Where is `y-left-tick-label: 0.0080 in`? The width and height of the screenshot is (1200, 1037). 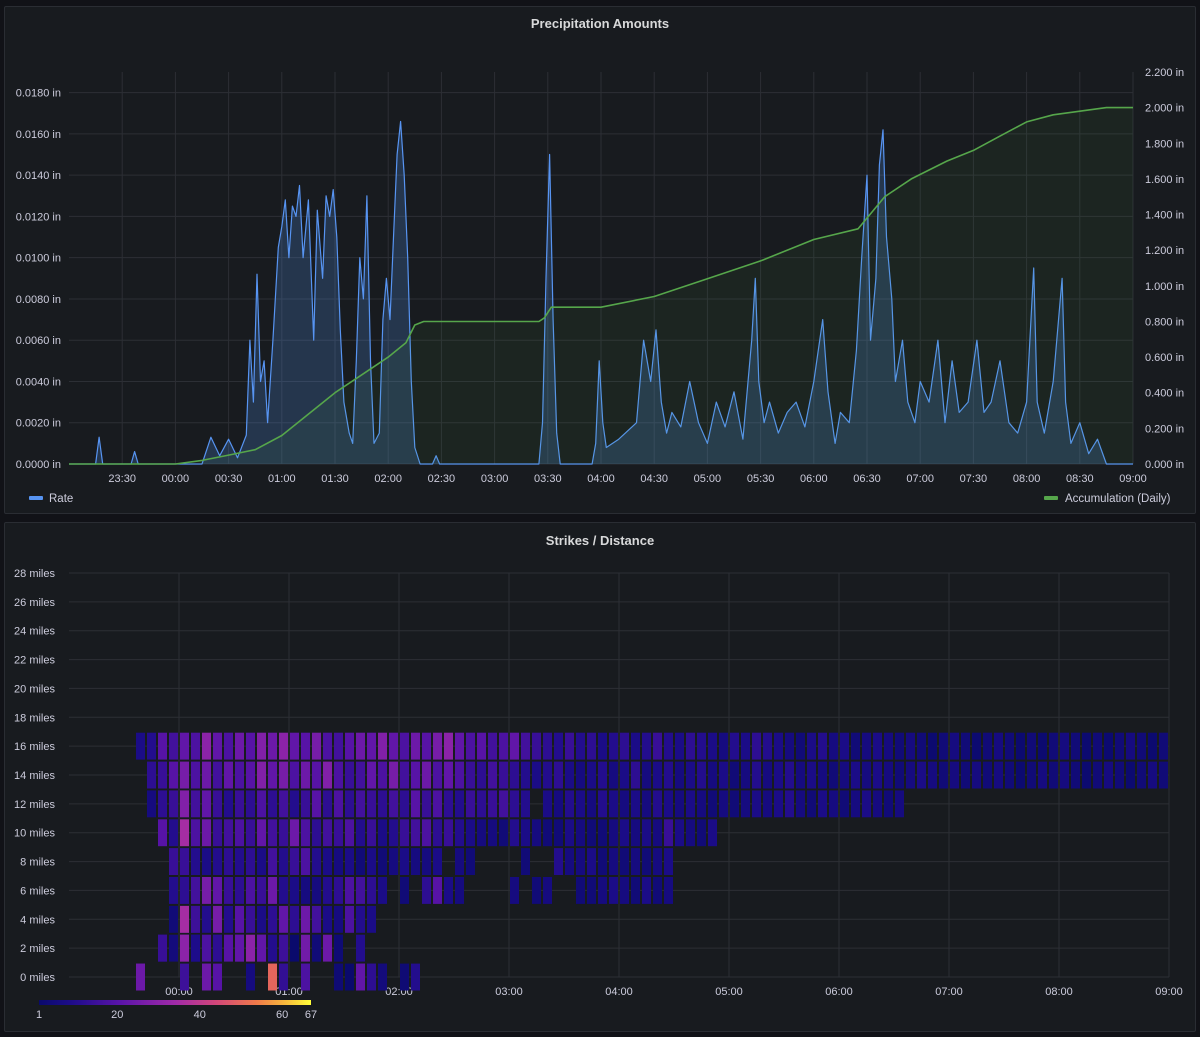 y-left-tick-label: 0.0080 in is located at coordinates (38, 300).